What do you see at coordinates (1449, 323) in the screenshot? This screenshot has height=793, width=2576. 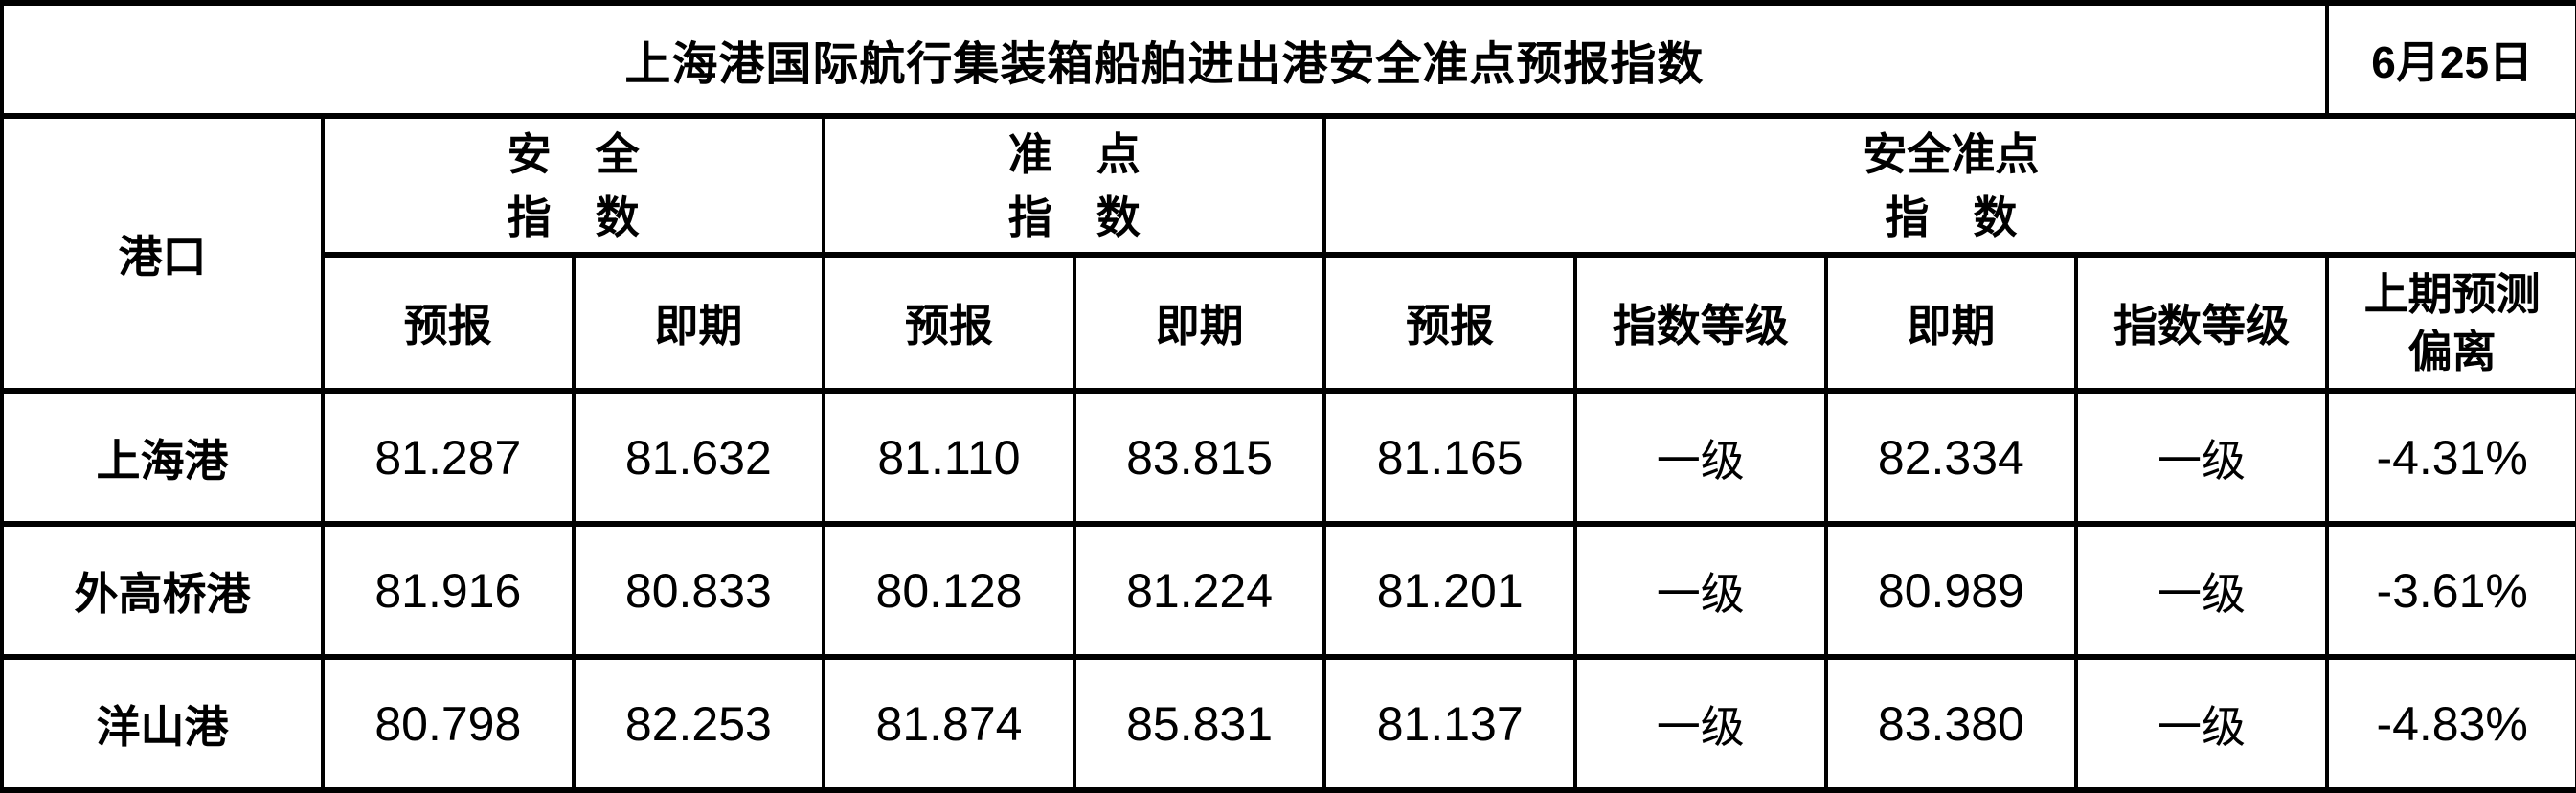 I see `col-header-sp-forecast: 预报` at bounding box center [1449, 323].